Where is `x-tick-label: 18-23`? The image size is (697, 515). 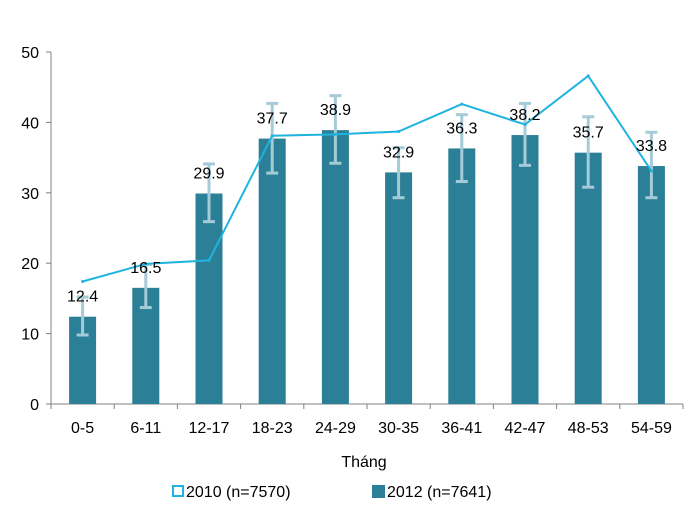 x-tick-label: 18-23 is located at coordinates (272, 428).